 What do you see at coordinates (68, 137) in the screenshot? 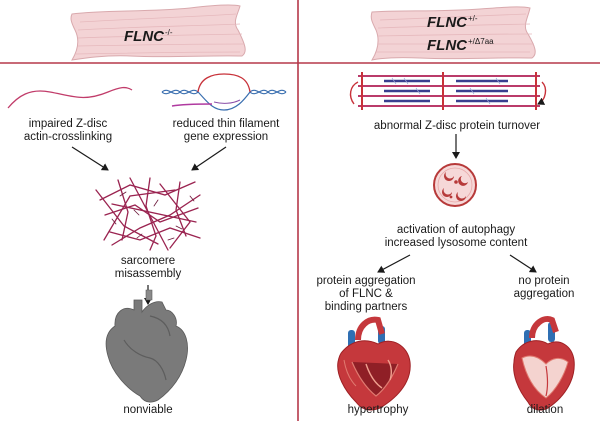
I see `label-line: actin-crosslinking` at bounding box center [68, 137].